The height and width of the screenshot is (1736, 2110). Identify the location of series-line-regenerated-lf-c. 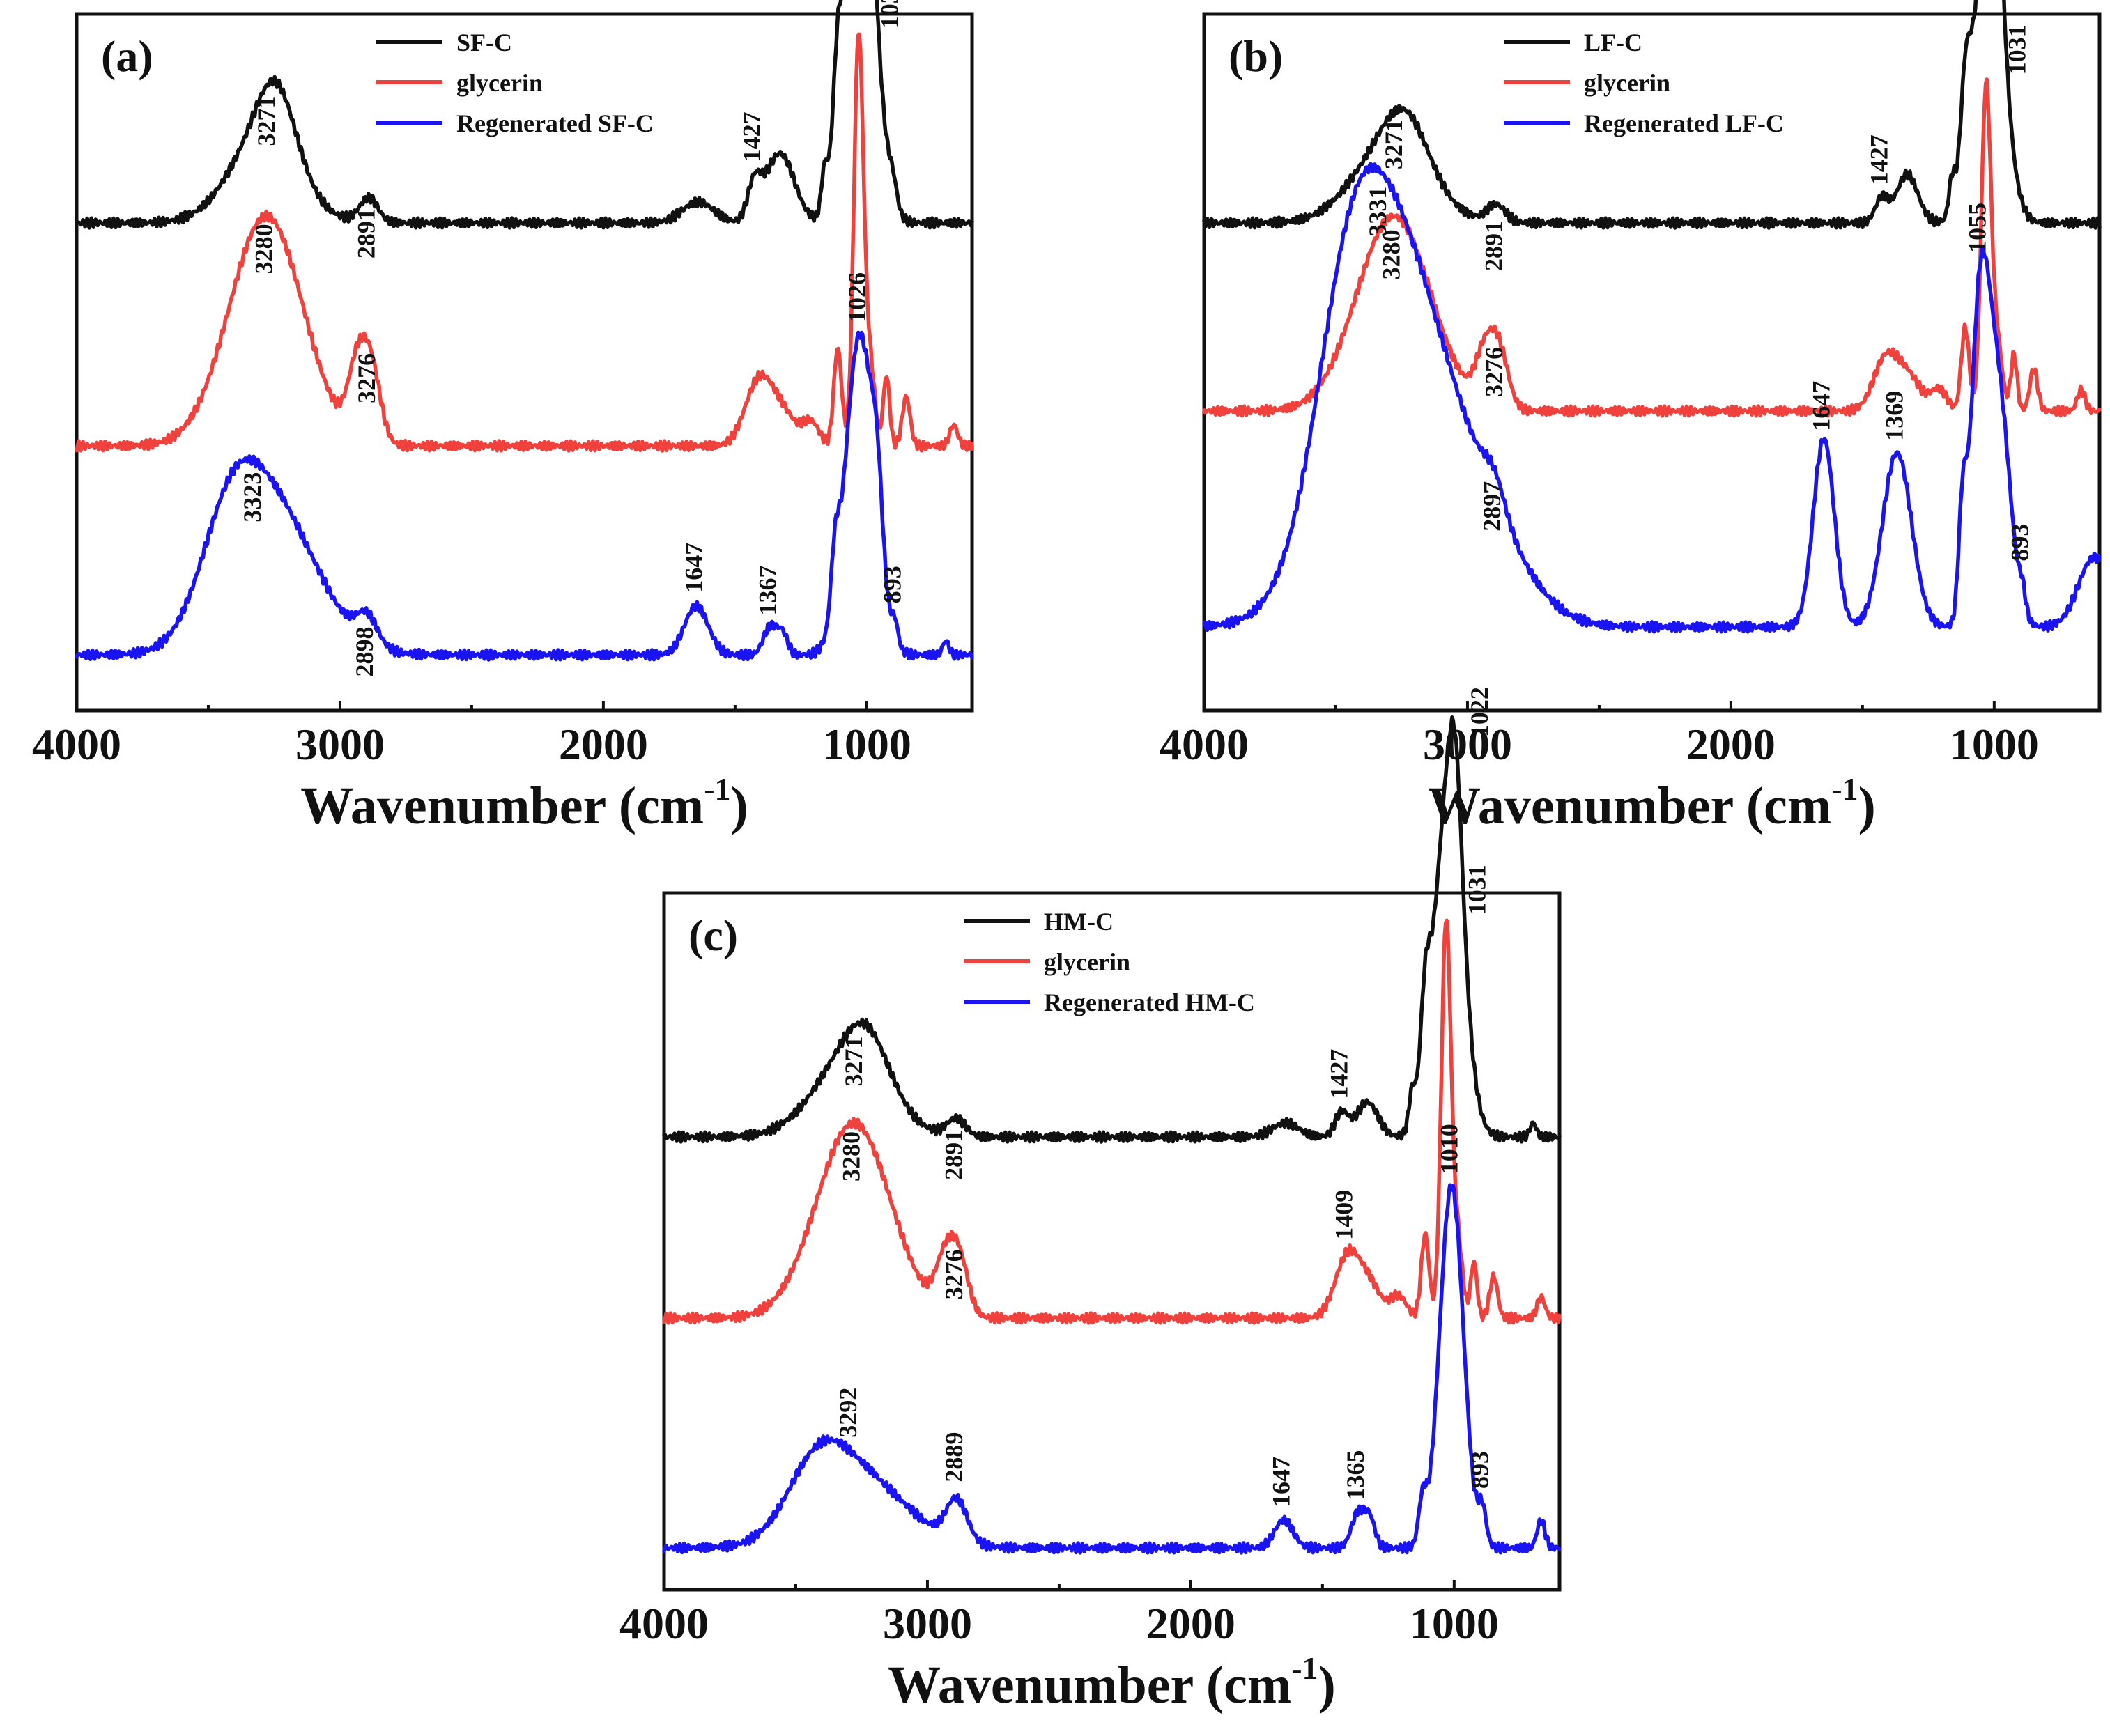
(1652, 398).